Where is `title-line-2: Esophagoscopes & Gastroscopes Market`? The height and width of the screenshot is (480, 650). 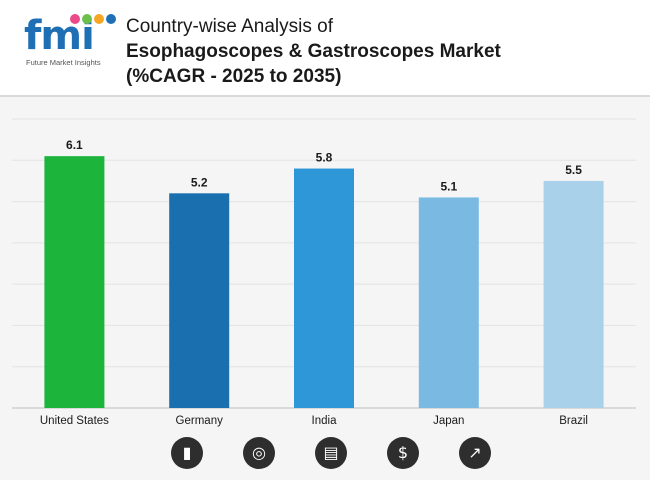
title-line-2: Esophagoscopes & Gastroscopes Market is located at coordinates (313, 51).